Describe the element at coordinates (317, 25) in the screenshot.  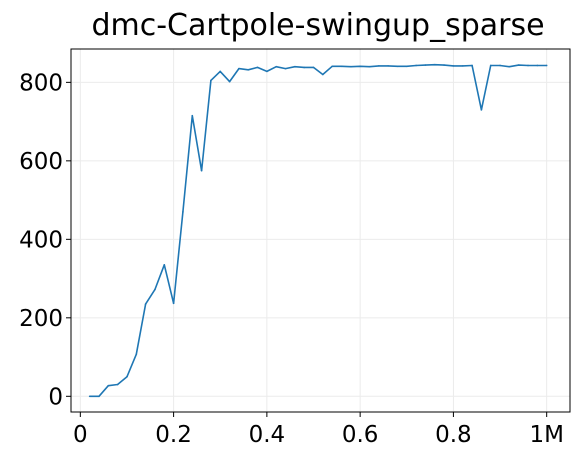
I see `chart-title: dmc-Cartpole-swingup_sparse` at that location.